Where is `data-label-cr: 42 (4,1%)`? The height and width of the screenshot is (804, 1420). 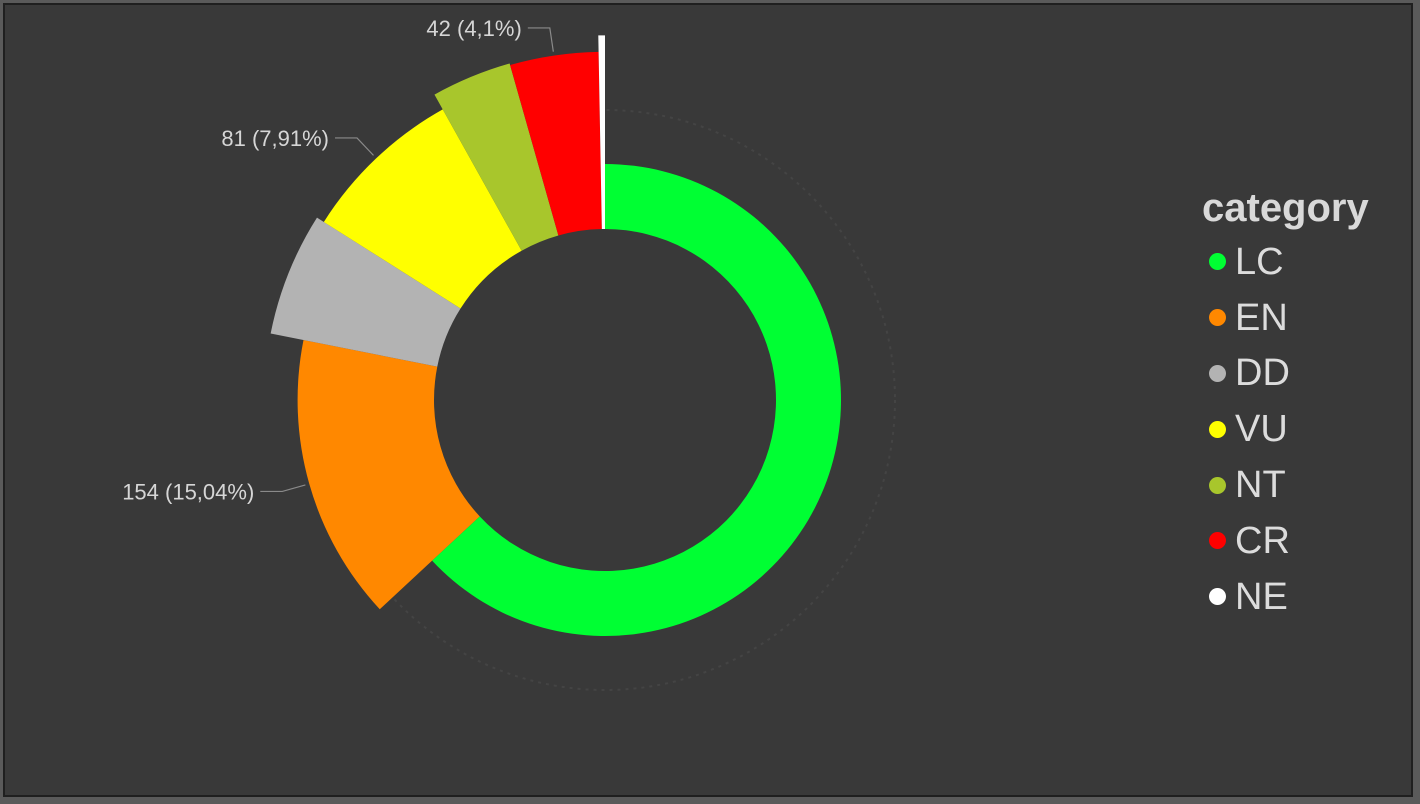 data-label-cr: 42 (4,1%) is located at coordinates (473, 28).